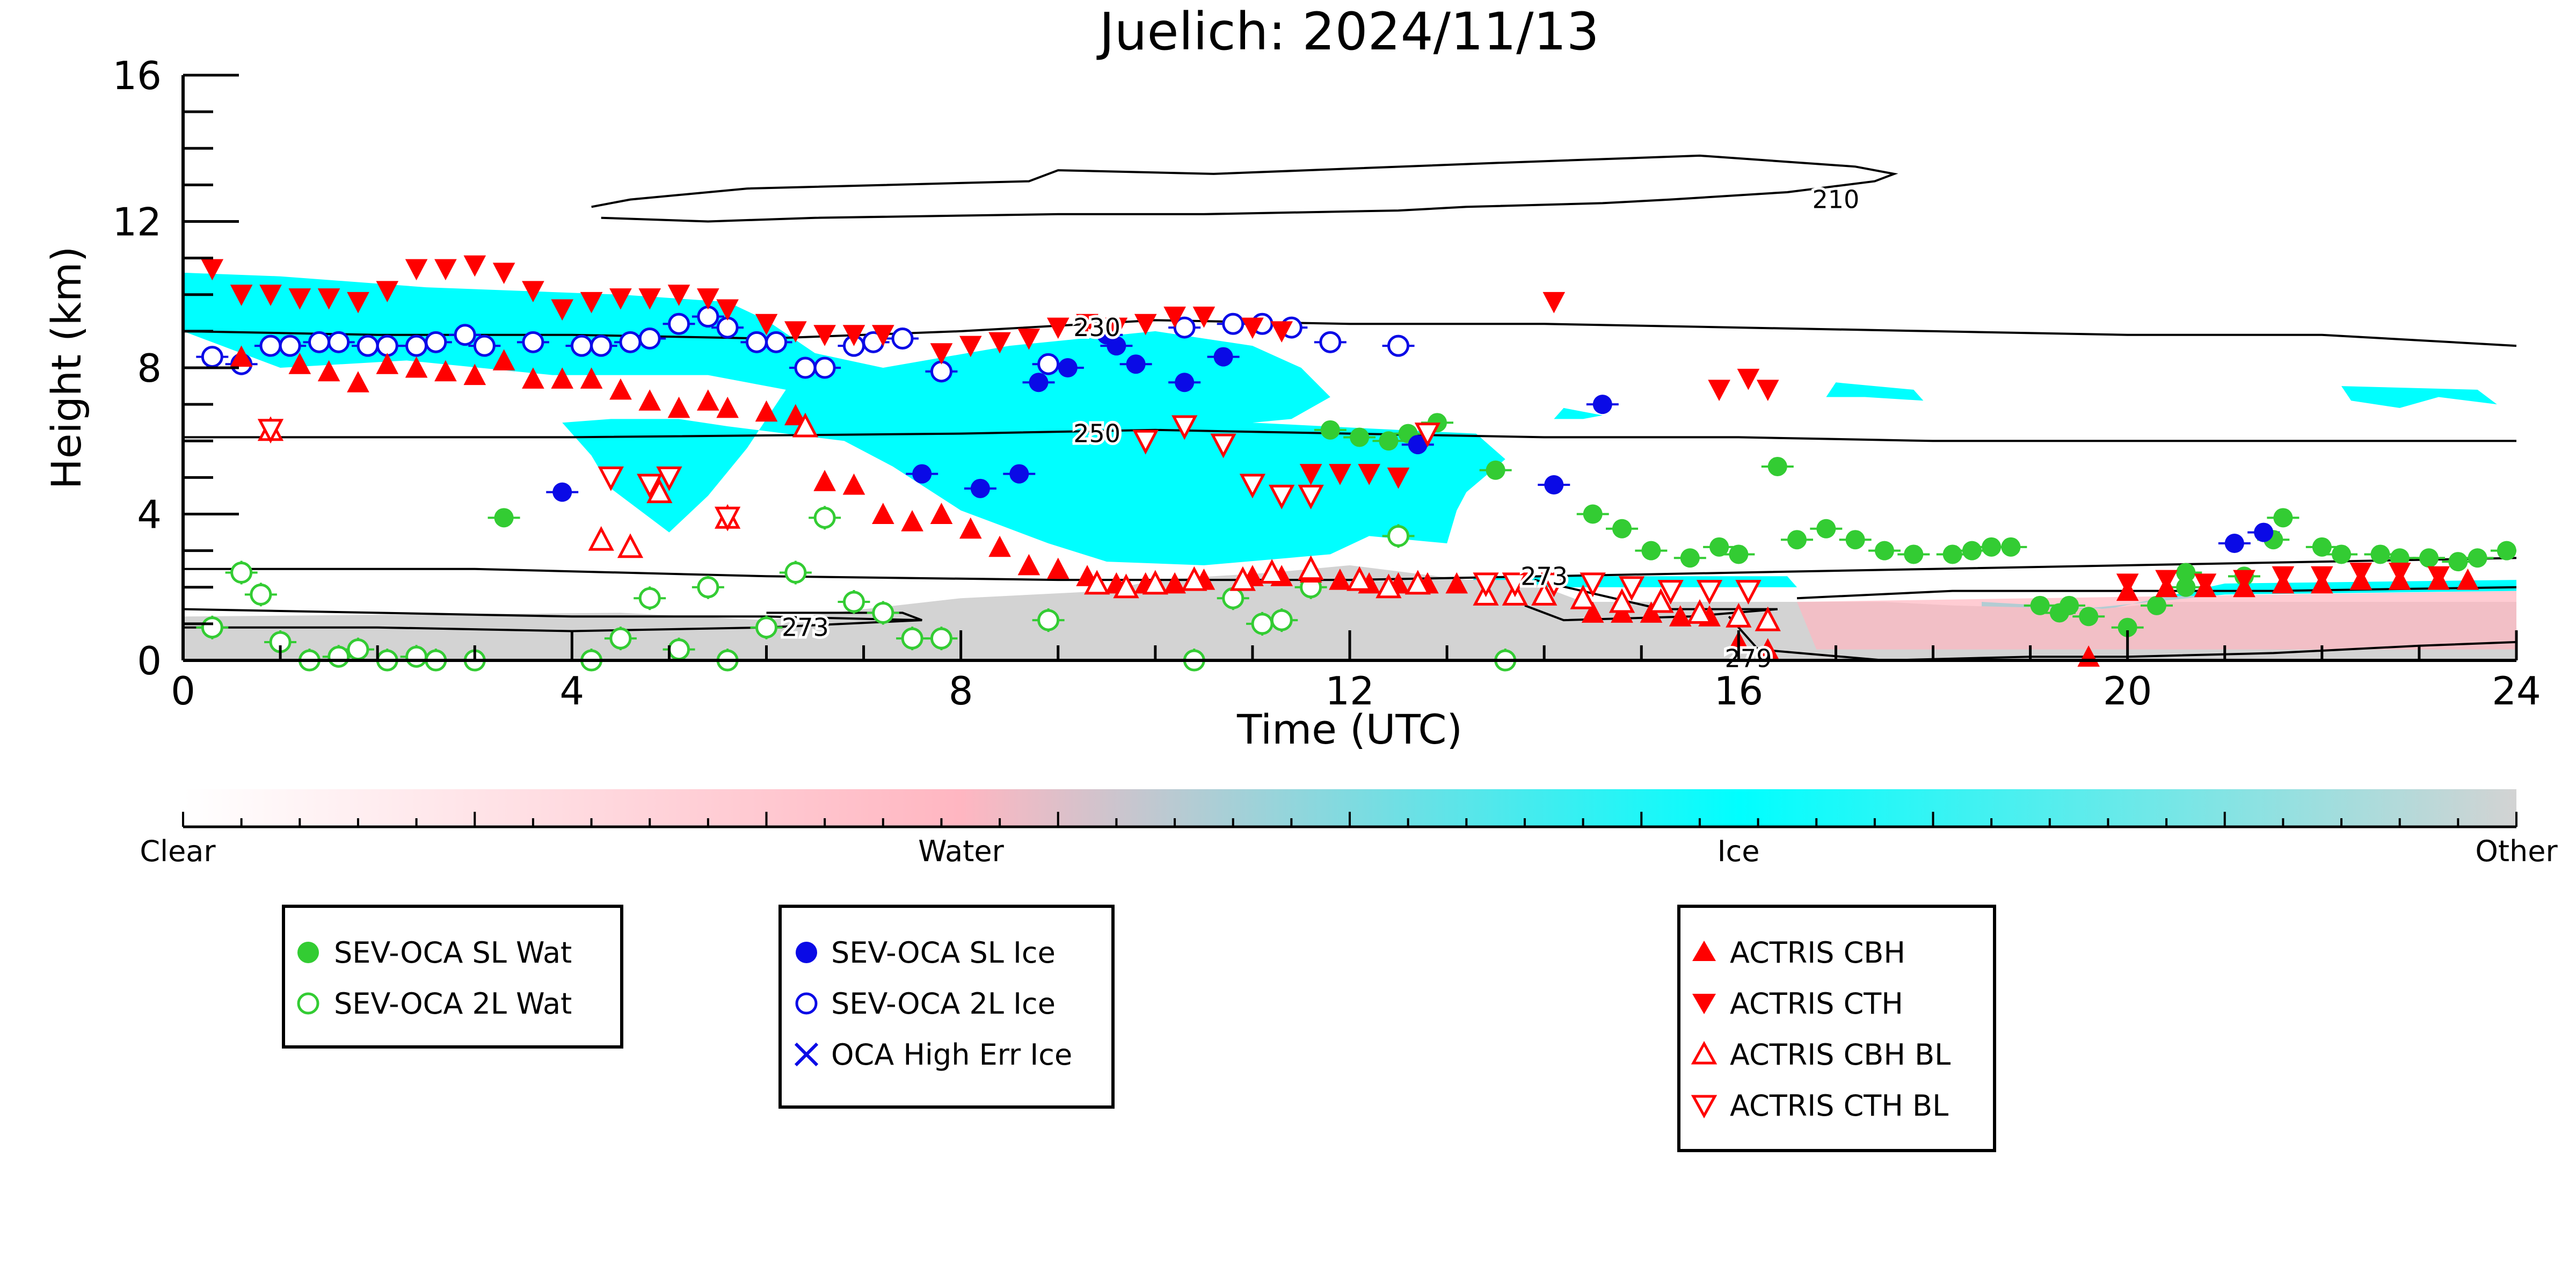 The height and width of the screenshot is (1288, 2576). I want to click on x-tick-label-0: 0, so click(183, 691).